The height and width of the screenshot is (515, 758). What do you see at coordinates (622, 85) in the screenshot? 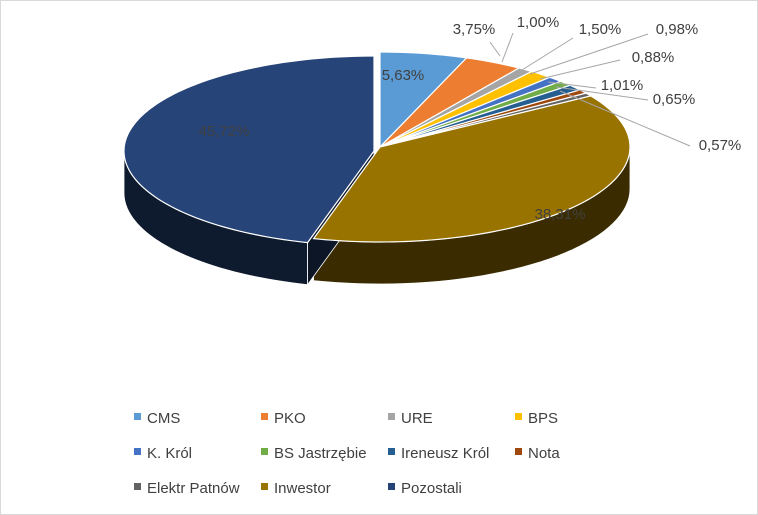
I see `data-label-ireneusz-krol: 1,01%` at bounding box center [622, 85].